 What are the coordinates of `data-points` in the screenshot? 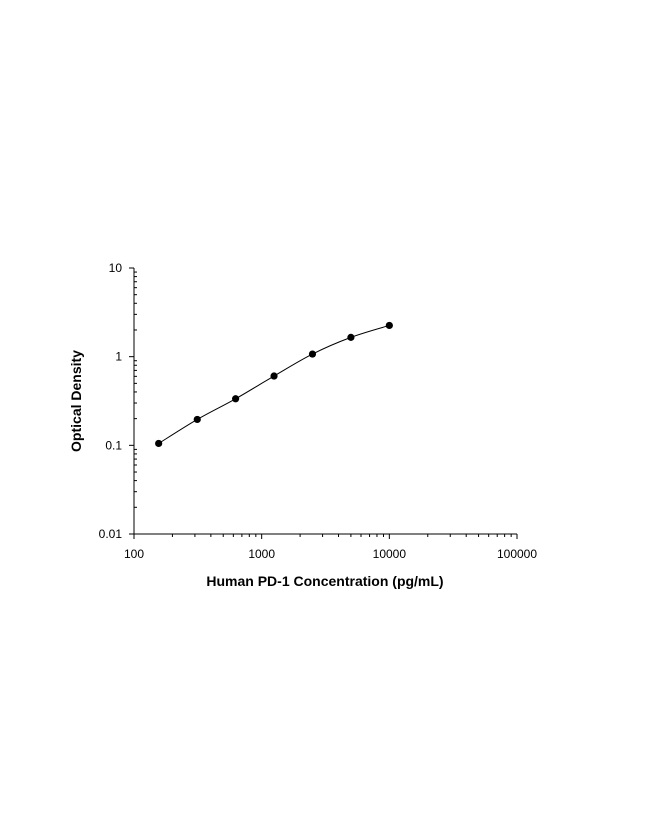 It's located at (274, 384).